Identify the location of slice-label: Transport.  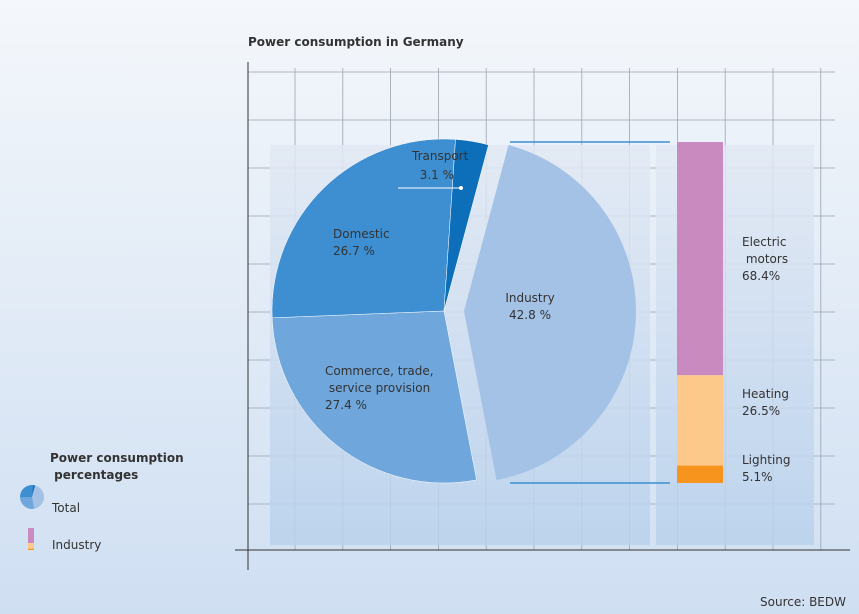
(440, 156).